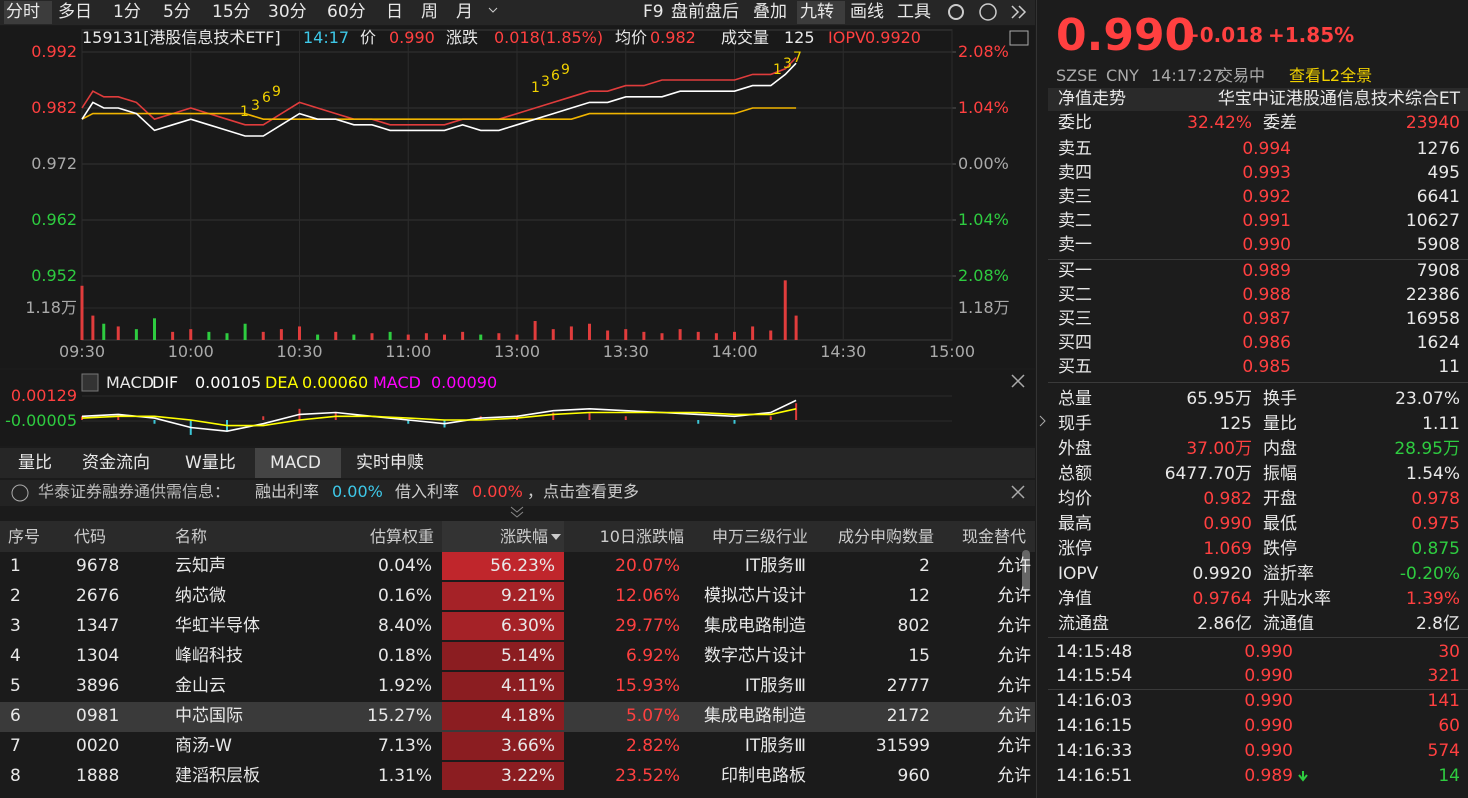 The width and height of the screenshot is (1468, 798). I want to click on book-price: 0.990, so click(1266, 244).